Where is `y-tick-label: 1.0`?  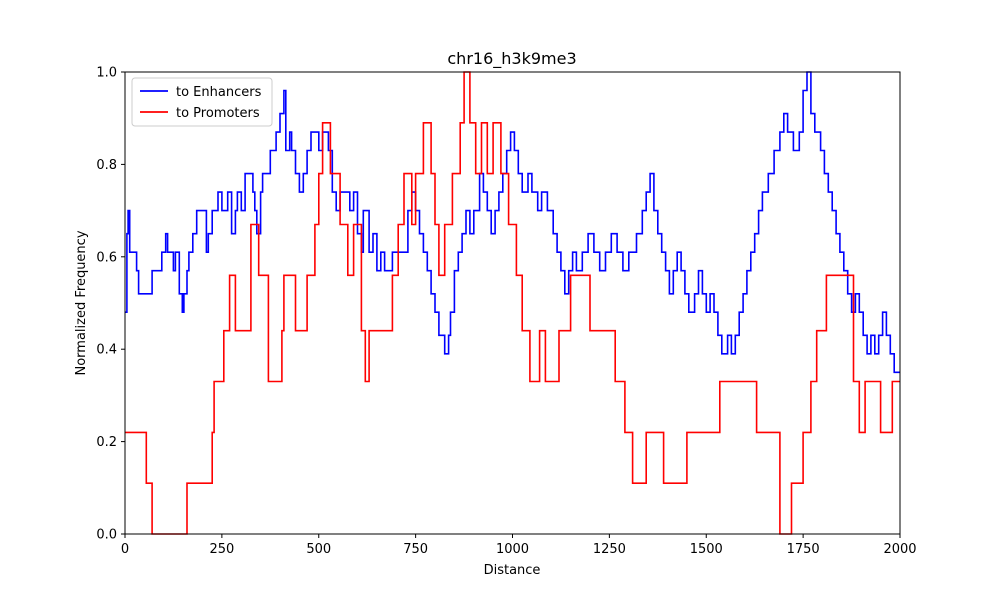
y-tick-label: 1.0 is located at coordinates (106, 73).